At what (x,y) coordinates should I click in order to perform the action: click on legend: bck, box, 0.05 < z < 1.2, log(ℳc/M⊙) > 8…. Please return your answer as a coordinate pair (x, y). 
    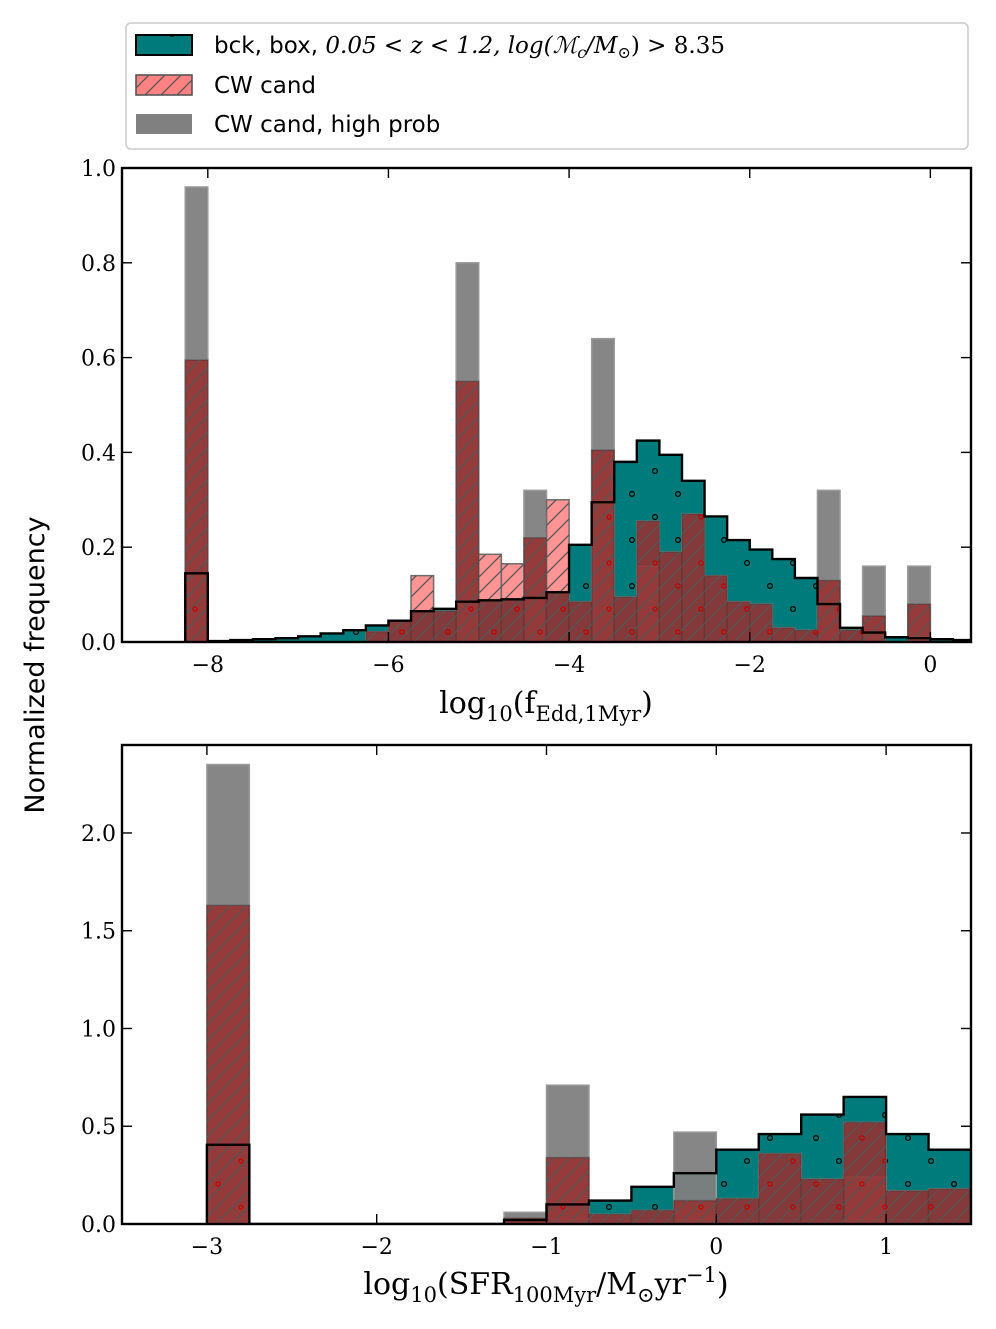
    Looking at the image, I should click on (547, 86).